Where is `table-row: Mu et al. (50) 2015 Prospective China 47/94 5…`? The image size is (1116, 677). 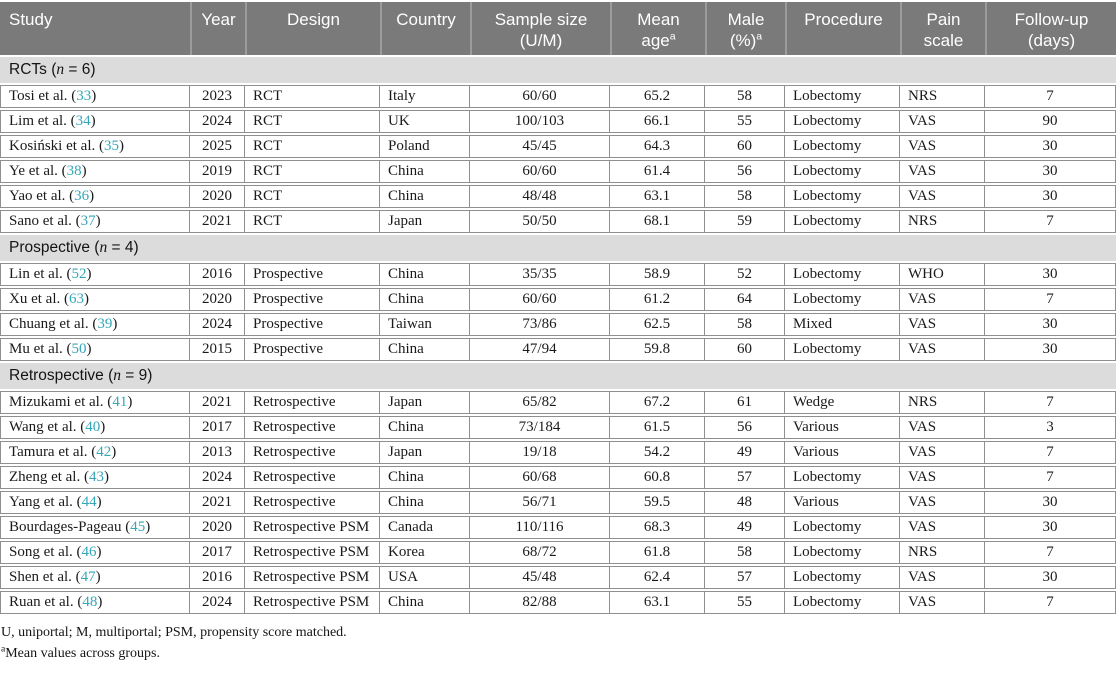 table-row: Mu et al. (50) 2015 Prospective China 47/94 5… is located at coordinates (558, 349).